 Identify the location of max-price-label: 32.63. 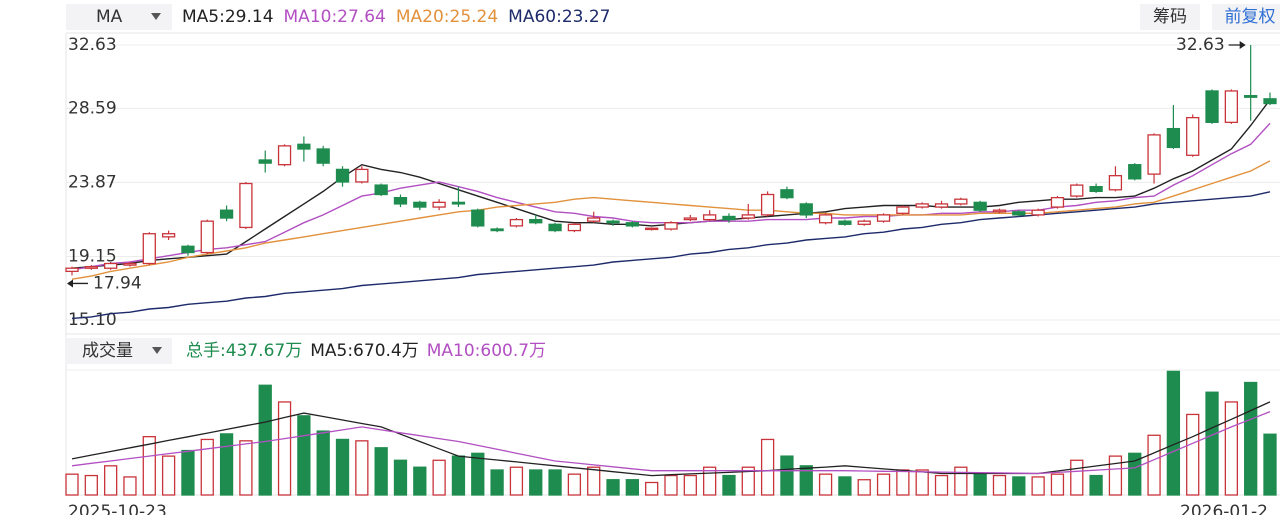
(1200, 45).